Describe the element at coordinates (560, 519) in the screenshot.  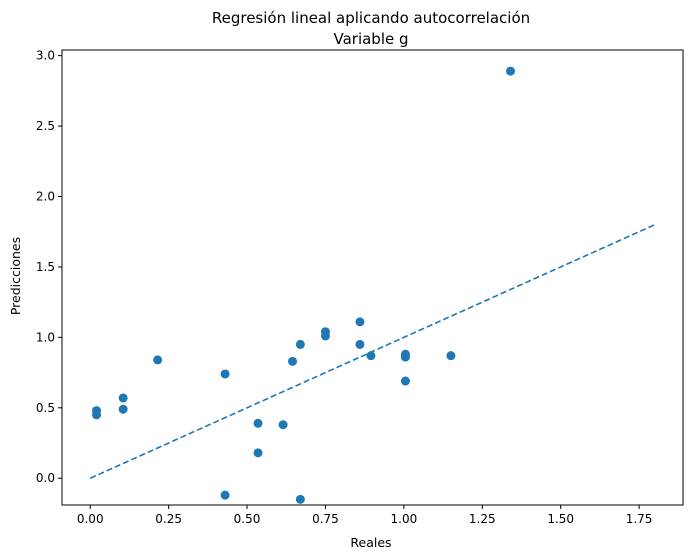
I see `x-tick-label: 1.50` at that location.